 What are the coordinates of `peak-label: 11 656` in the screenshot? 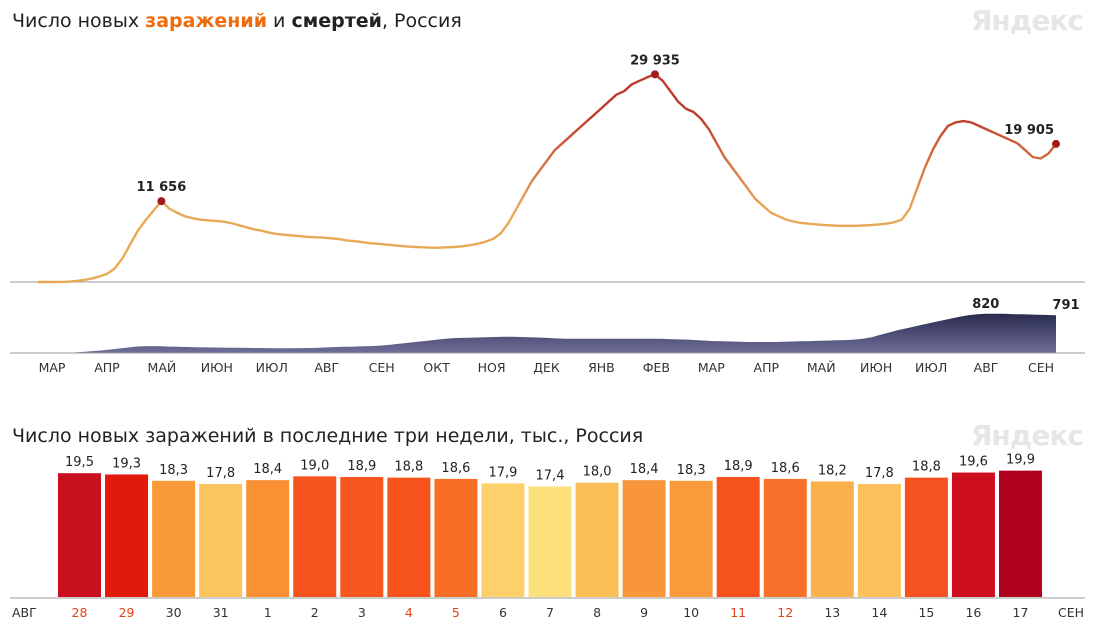 It's located at (162, 187).